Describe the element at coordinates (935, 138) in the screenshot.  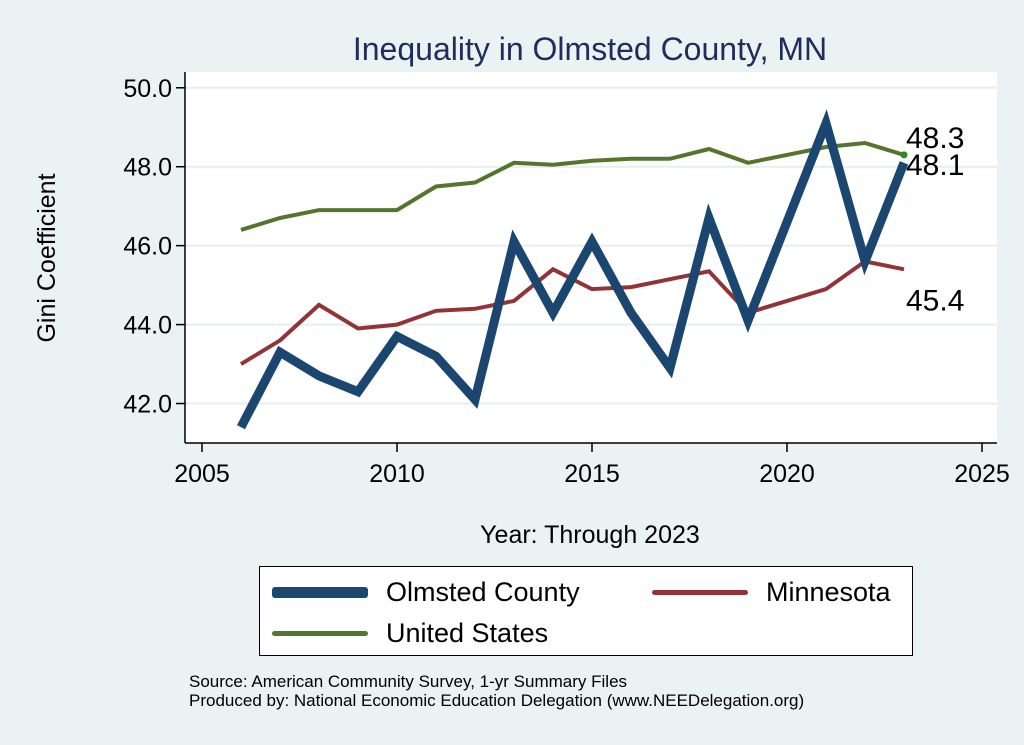
I see `end-label-united-states: 48.3` at that location.